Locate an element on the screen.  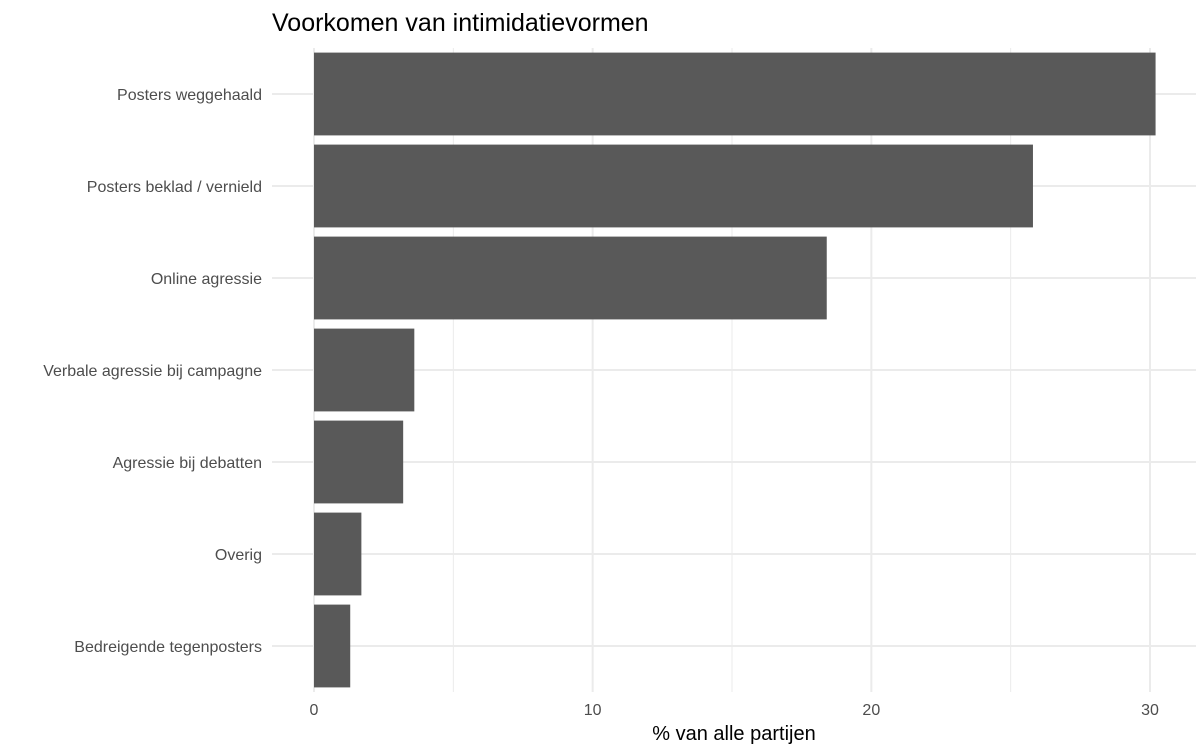
x-tick-label: 10 is located at coordinates (593, 710).